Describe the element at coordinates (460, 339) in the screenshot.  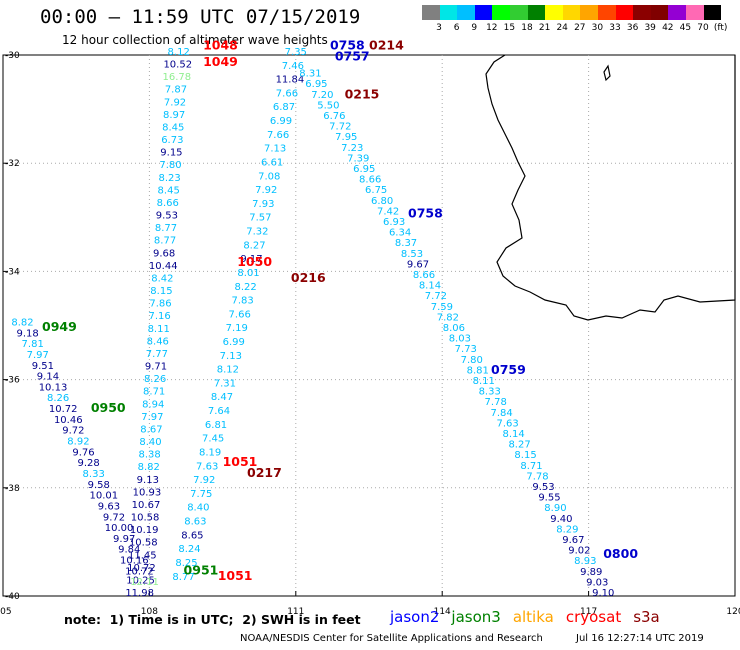
I see `wave-height-reading: 8.03` at that location.